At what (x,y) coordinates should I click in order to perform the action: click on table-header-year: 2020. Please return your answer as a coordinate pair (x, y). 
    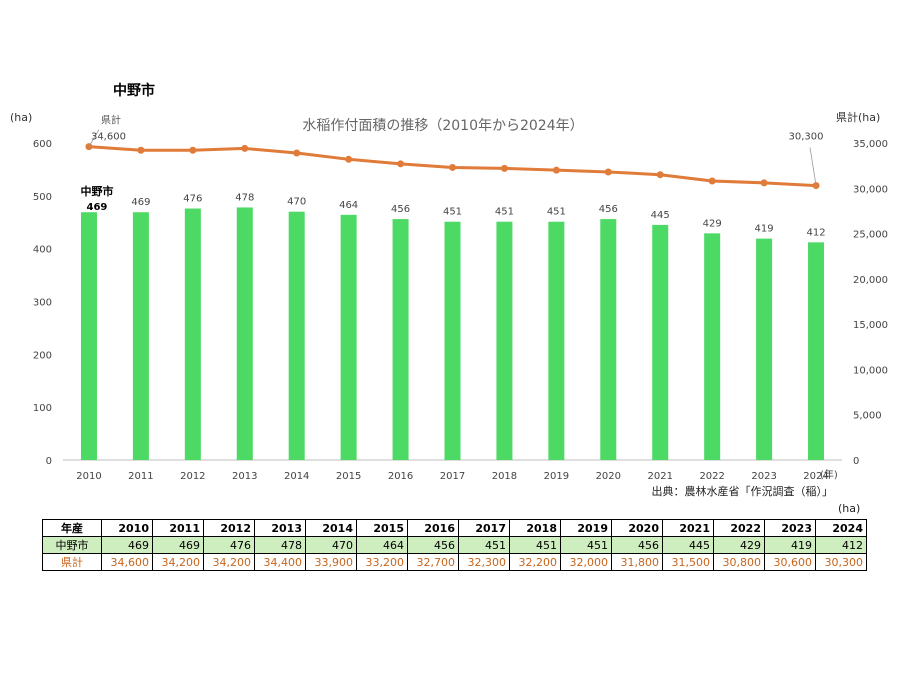
    Looking at the image, I should click on (637, 528).